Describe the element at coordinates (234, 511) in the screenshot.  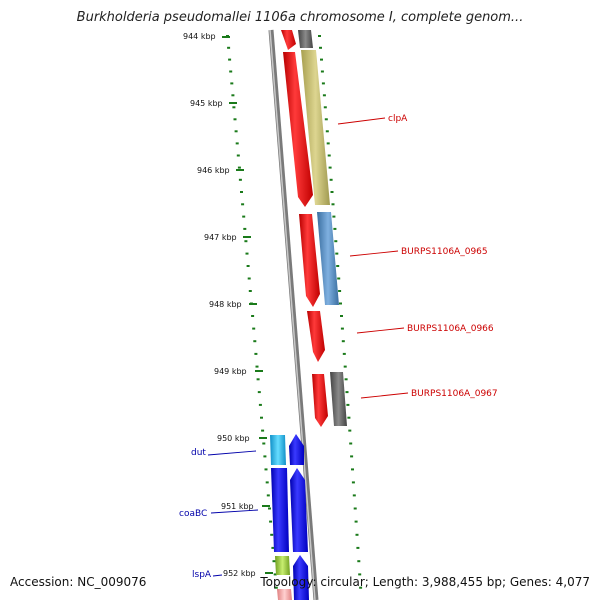
I see `leader-coaBC` at that location.